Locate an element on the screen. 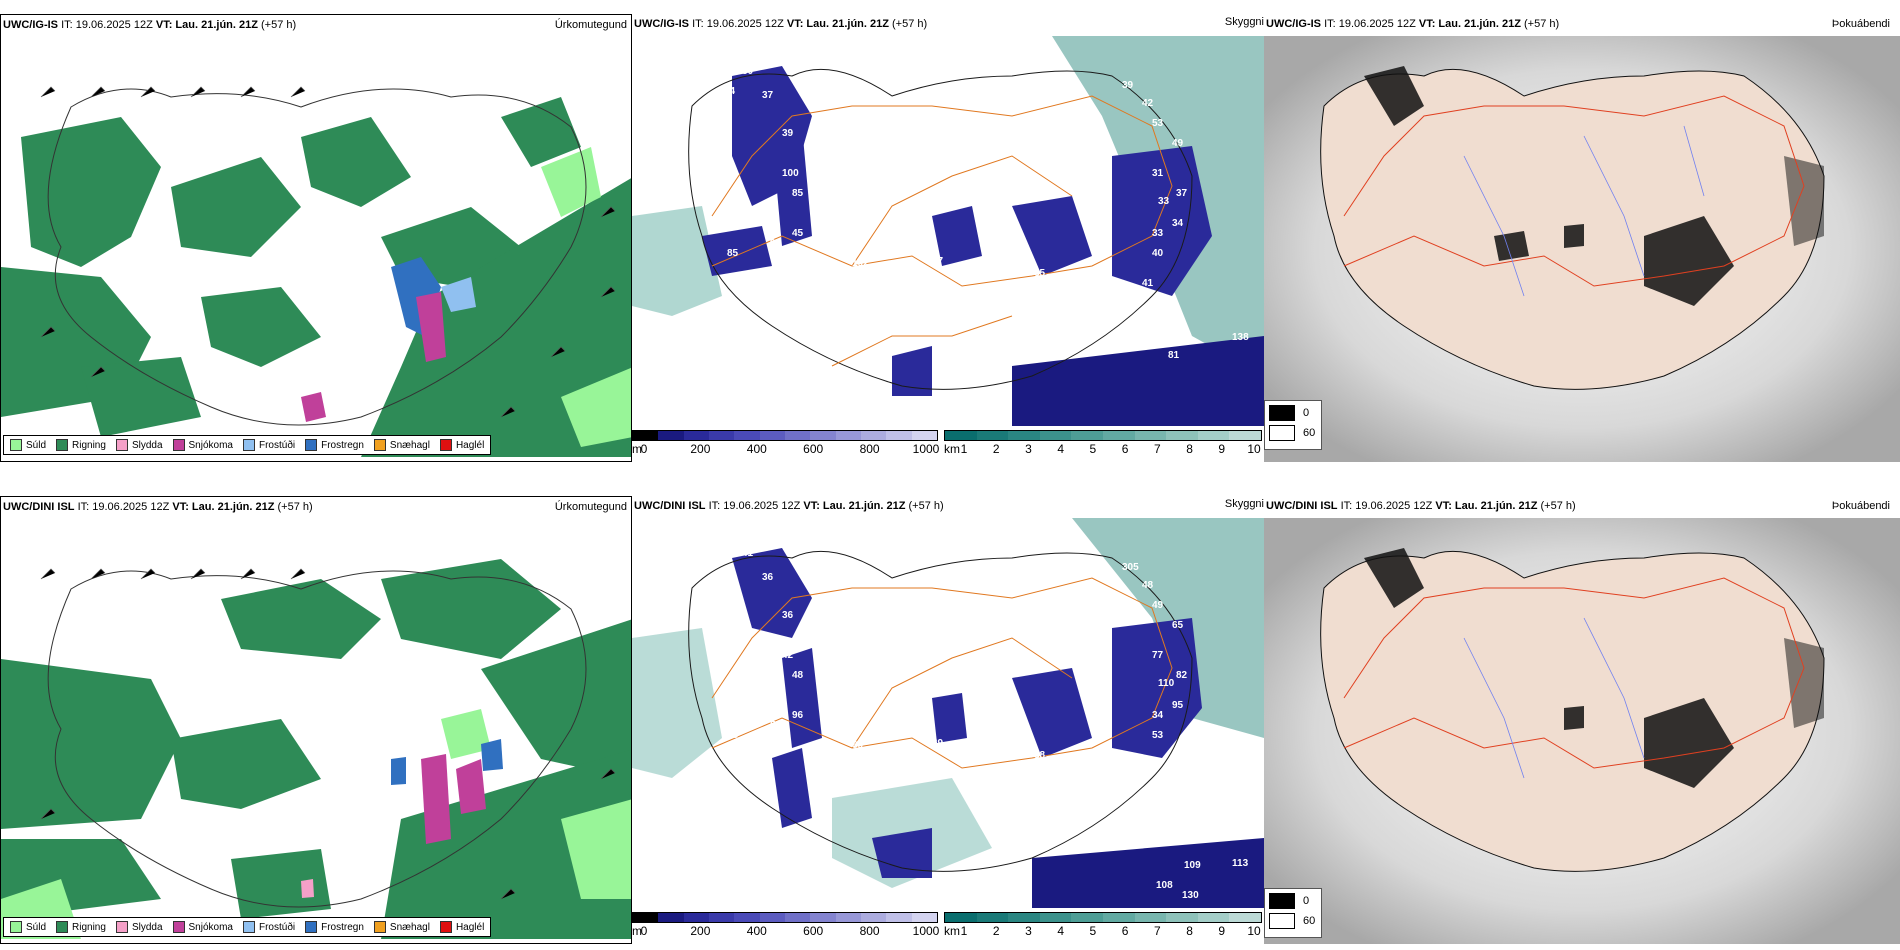 The width and height of the screenshot is (1900, 950). legend-item: Súld is located at coordinates (28, 445).